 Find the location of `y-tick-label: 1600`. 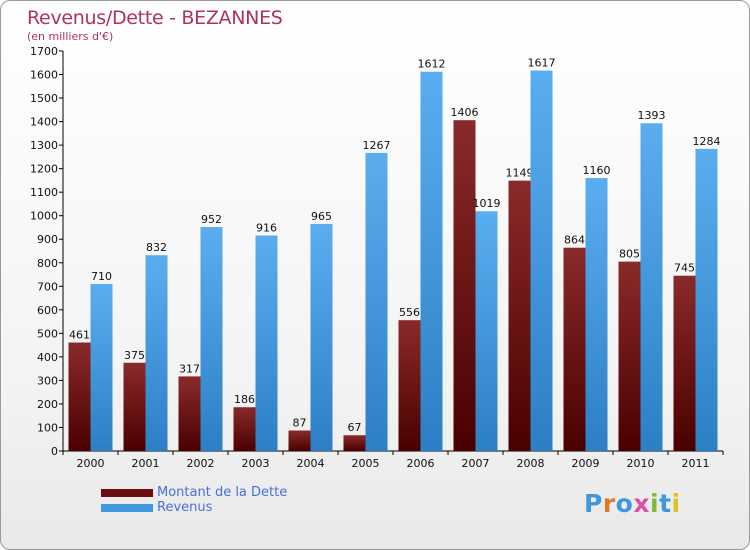

y-tick-label: 1600 is located at coordinates (44, 75).